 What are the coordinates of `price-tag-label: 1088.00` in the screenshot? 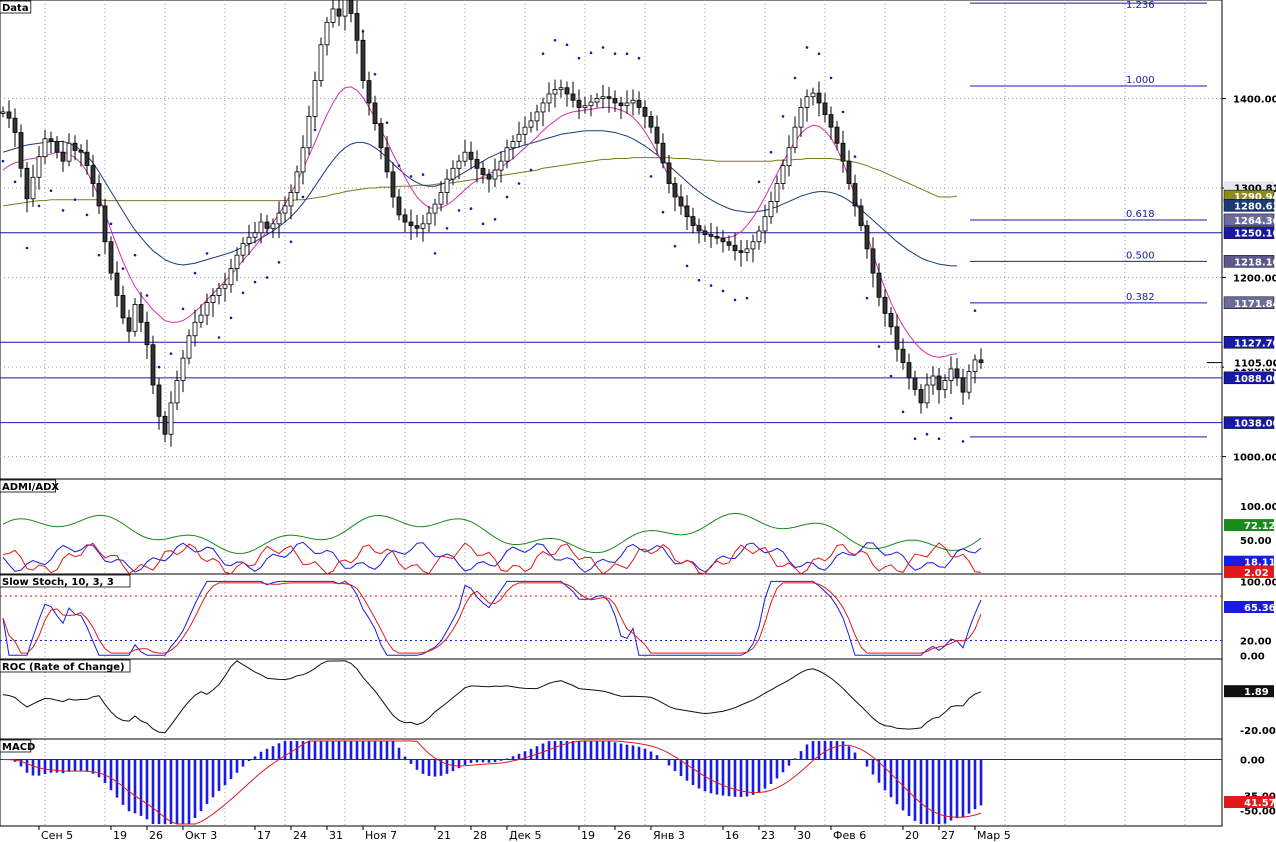 It's located at (1255, 379).